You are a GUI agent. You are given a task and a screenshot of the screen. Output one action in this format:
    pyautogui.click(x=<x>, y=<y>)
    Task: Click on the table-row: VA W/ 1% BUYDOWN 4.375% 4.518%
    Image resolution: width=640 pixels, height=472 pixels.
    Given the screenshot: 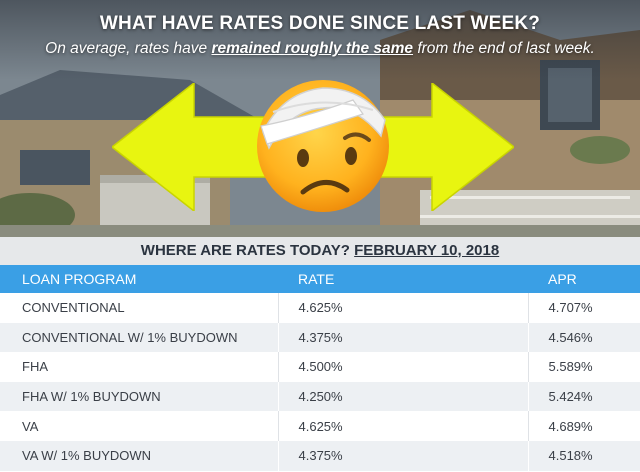 What is the action you would take?
    pyautogui.click(x=320, y=455)
    